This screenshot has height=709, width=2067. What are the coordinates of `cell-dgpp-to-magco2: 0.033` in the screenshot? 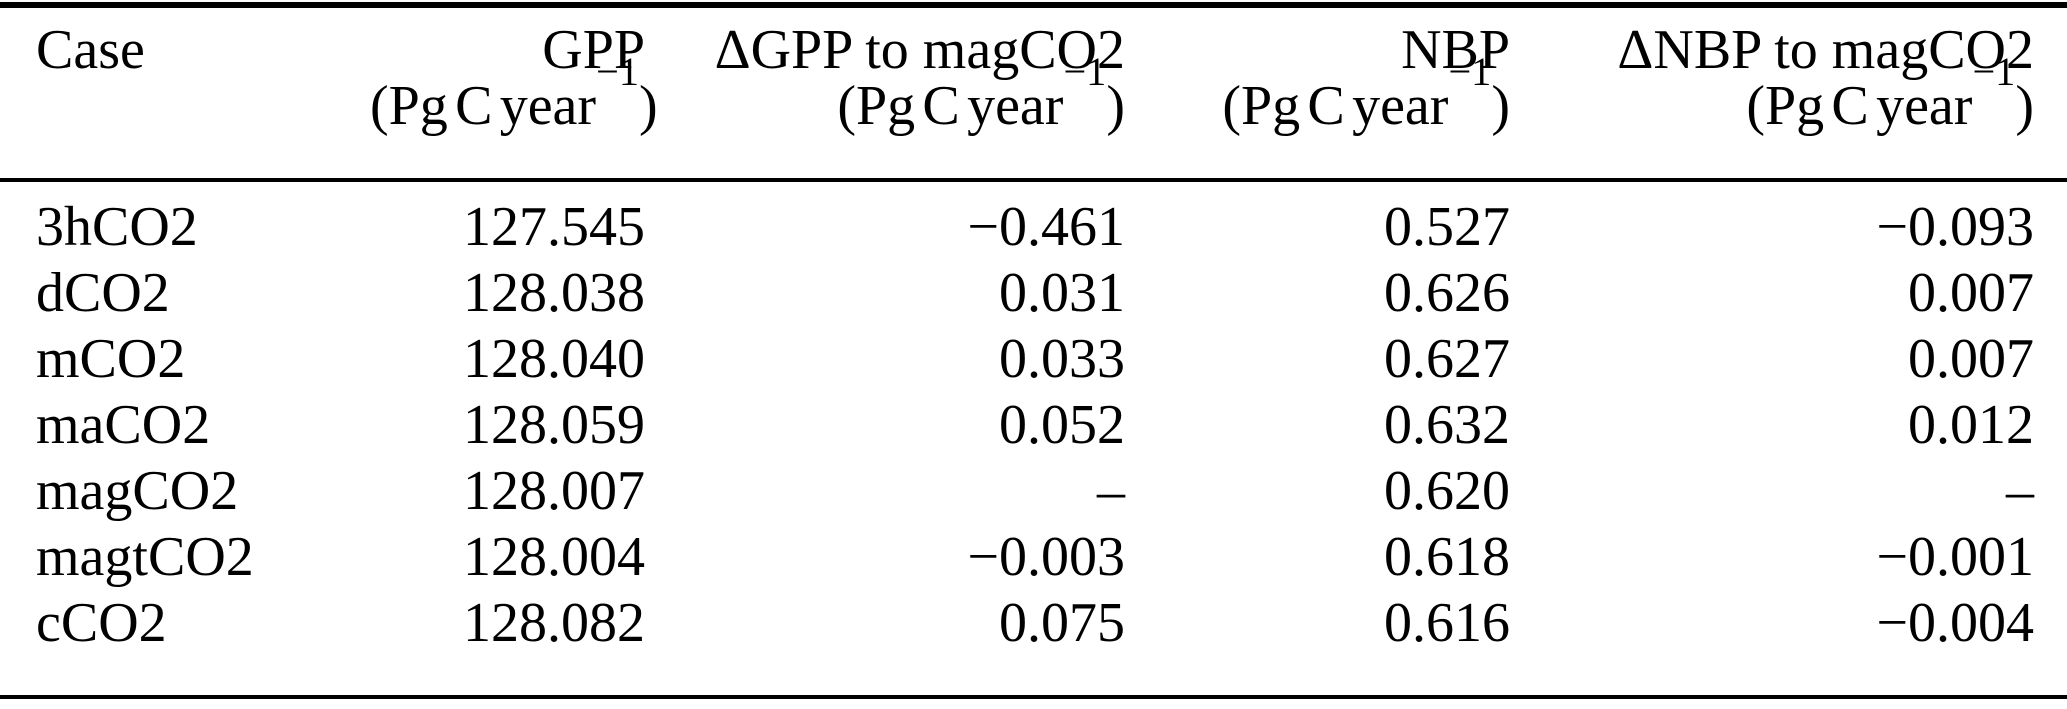 It's located at (1062, 359).